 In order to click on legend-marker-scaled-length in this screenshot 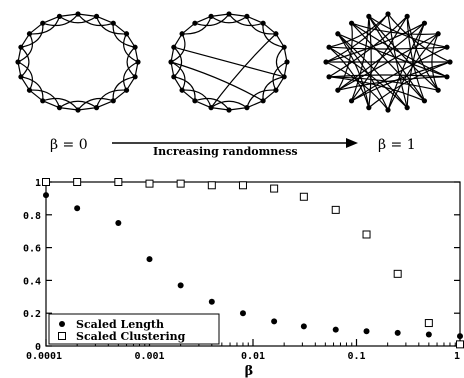, I will do `click(62, 324)`.